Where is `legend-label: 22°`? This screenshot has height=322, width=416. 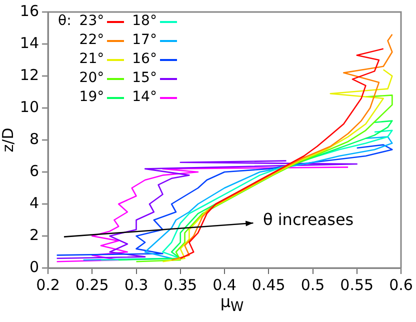
legend-label: 22° is located at coordinates (91, 40).